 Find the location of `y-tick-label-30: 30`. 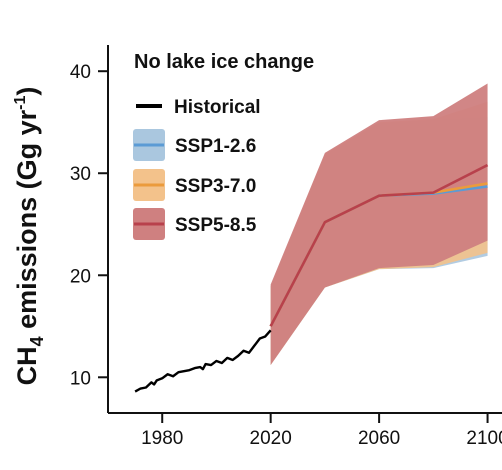

y-tick-label-30: 30 is located at coordinates (80, 174).